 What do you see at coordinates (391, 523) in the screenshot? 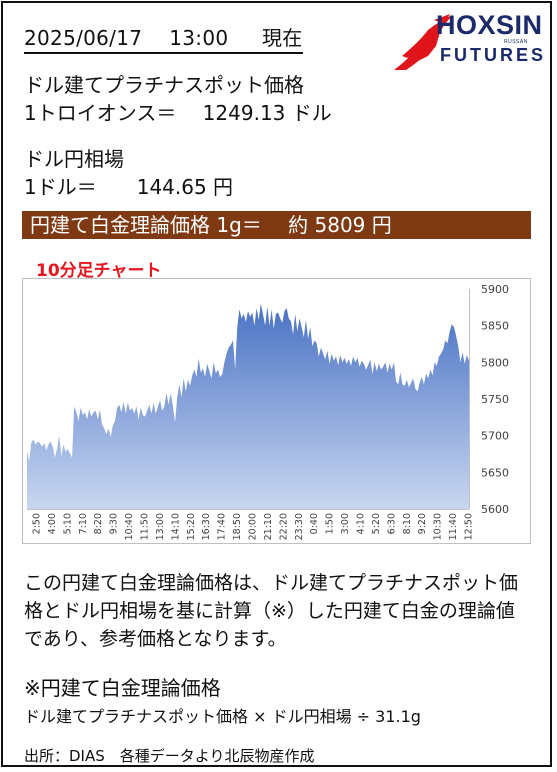
I see `x-tick-label: 6:30` at bounding box center [391, 523].